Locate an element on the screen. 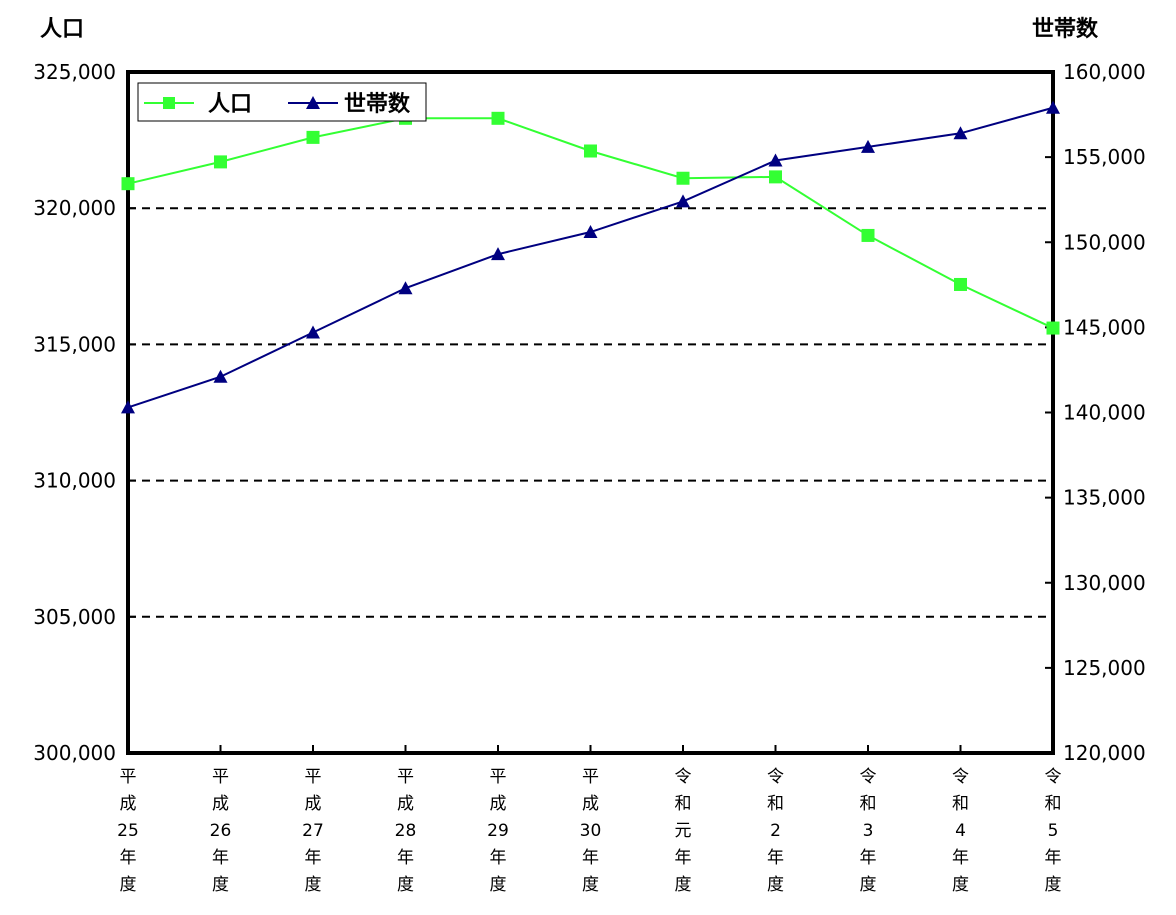 This screenshot has height=915, width=1176. right-tick-label: 155,000 is located at coordinates (1104, 157).